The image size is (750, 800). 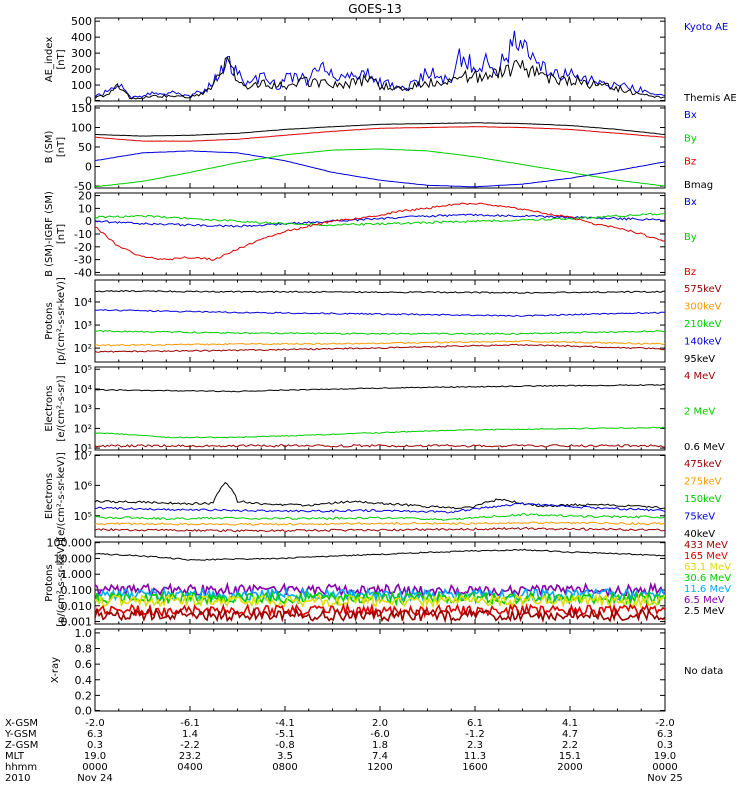 I want to click on axis-table-cell: -2.2, so click(x=190, y=745).